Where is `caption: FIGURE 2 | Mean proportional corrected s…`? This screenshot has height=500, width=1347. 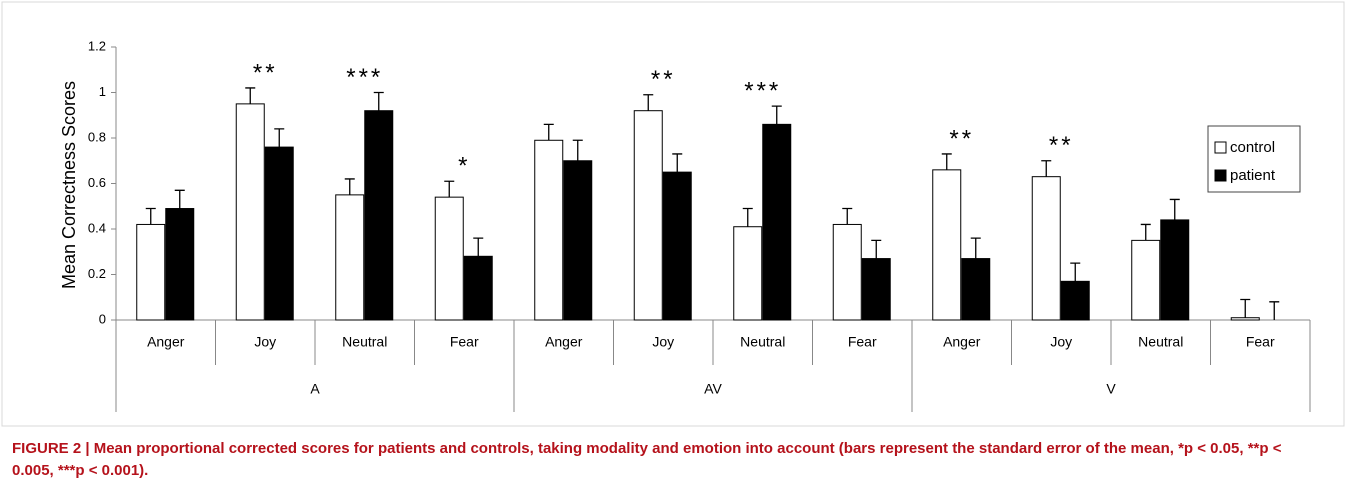 caption: FIGURE 2 | Mean proportional corrected s… is located at coordinates (647, 459).